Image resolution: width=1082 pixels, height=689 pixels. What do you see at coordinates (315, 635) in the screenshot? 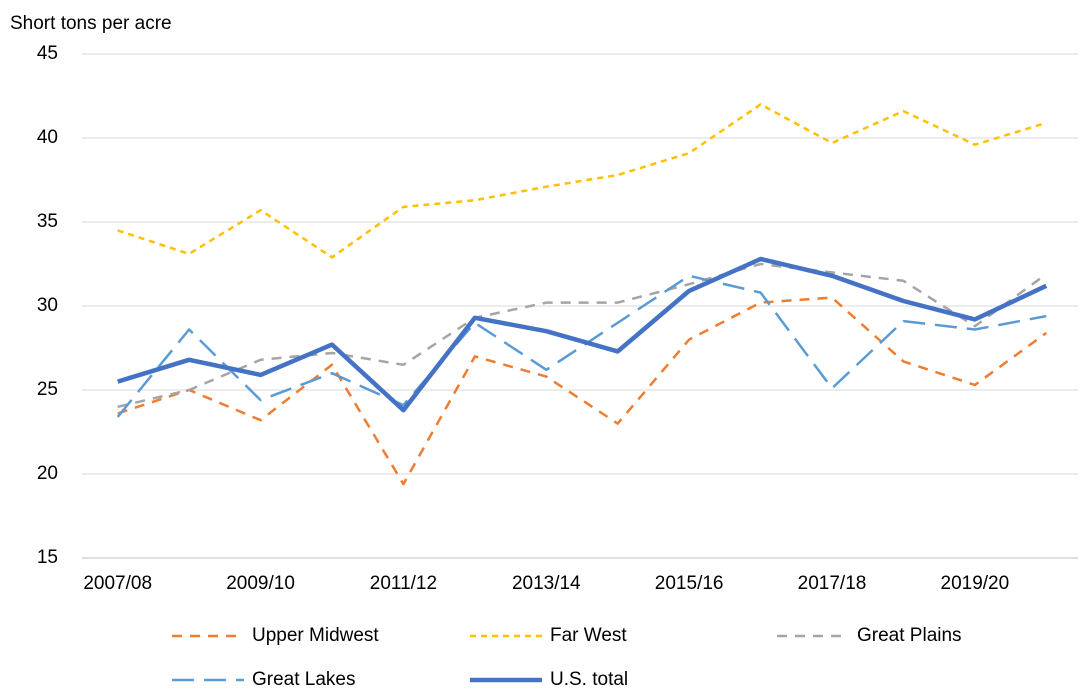
I see `legend-label: Upper Midwest` at bounding box center [315, 635].